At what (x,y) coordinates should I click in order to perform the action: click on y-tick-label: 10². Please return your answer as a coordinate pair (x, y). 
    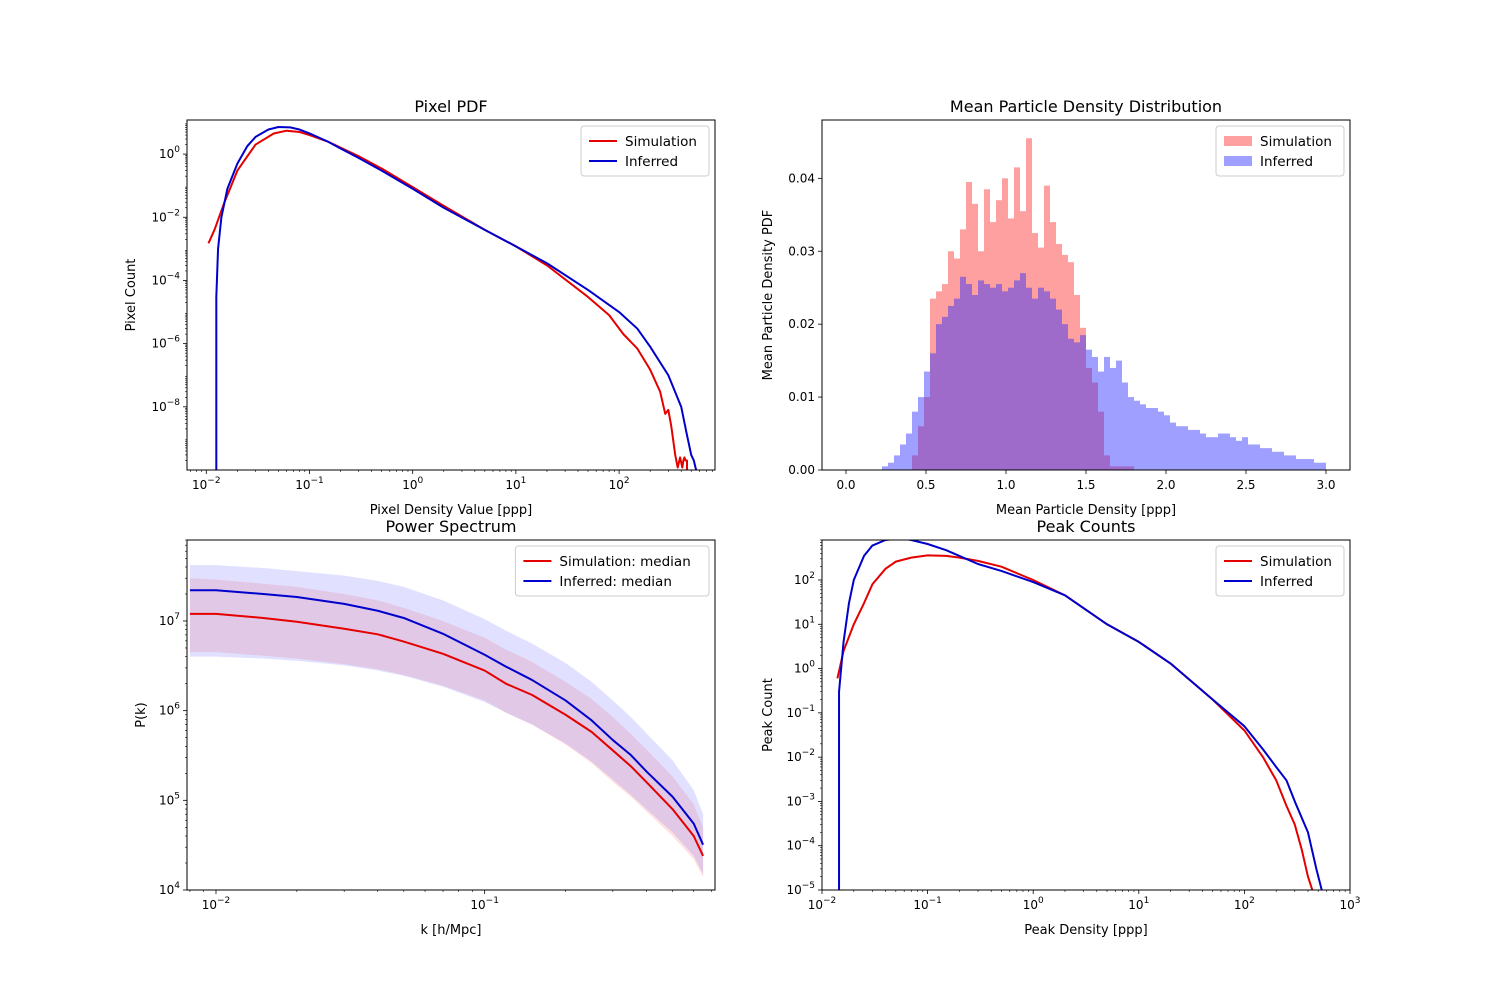
    Looking at the image, I should click on (804, 579).